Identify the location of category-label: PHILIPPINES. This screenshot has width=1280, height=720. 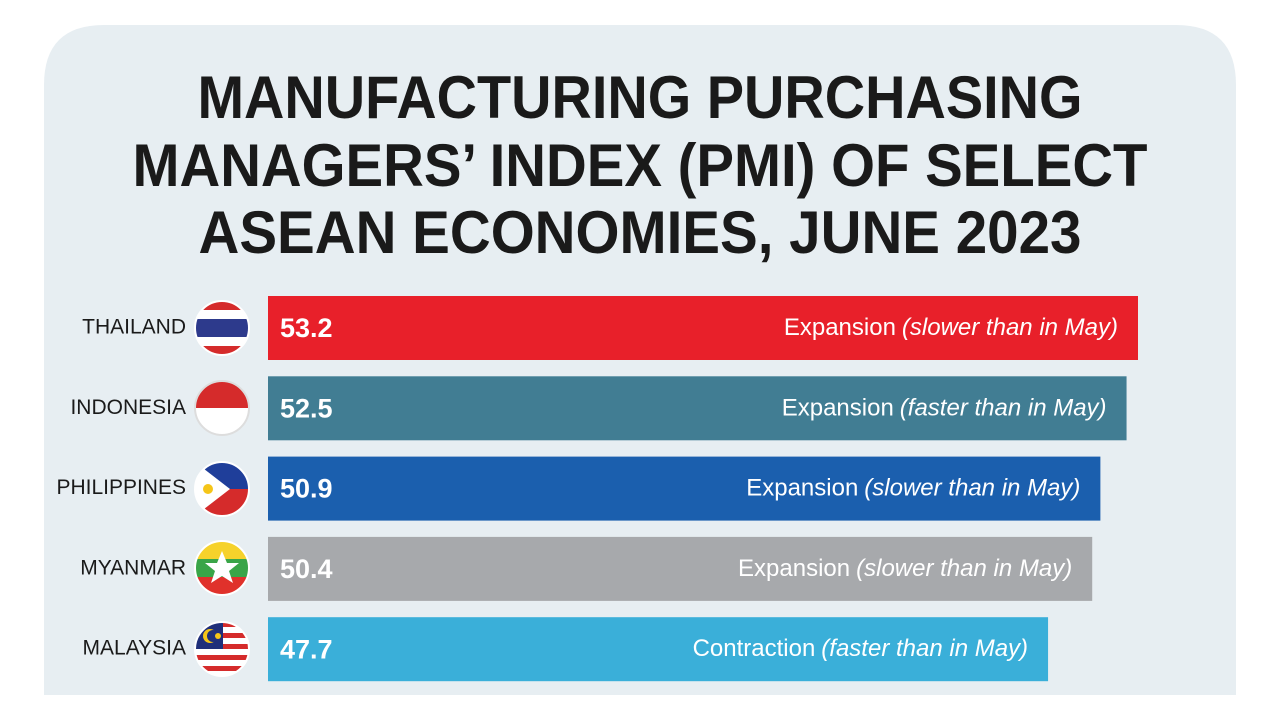
(121, 487).